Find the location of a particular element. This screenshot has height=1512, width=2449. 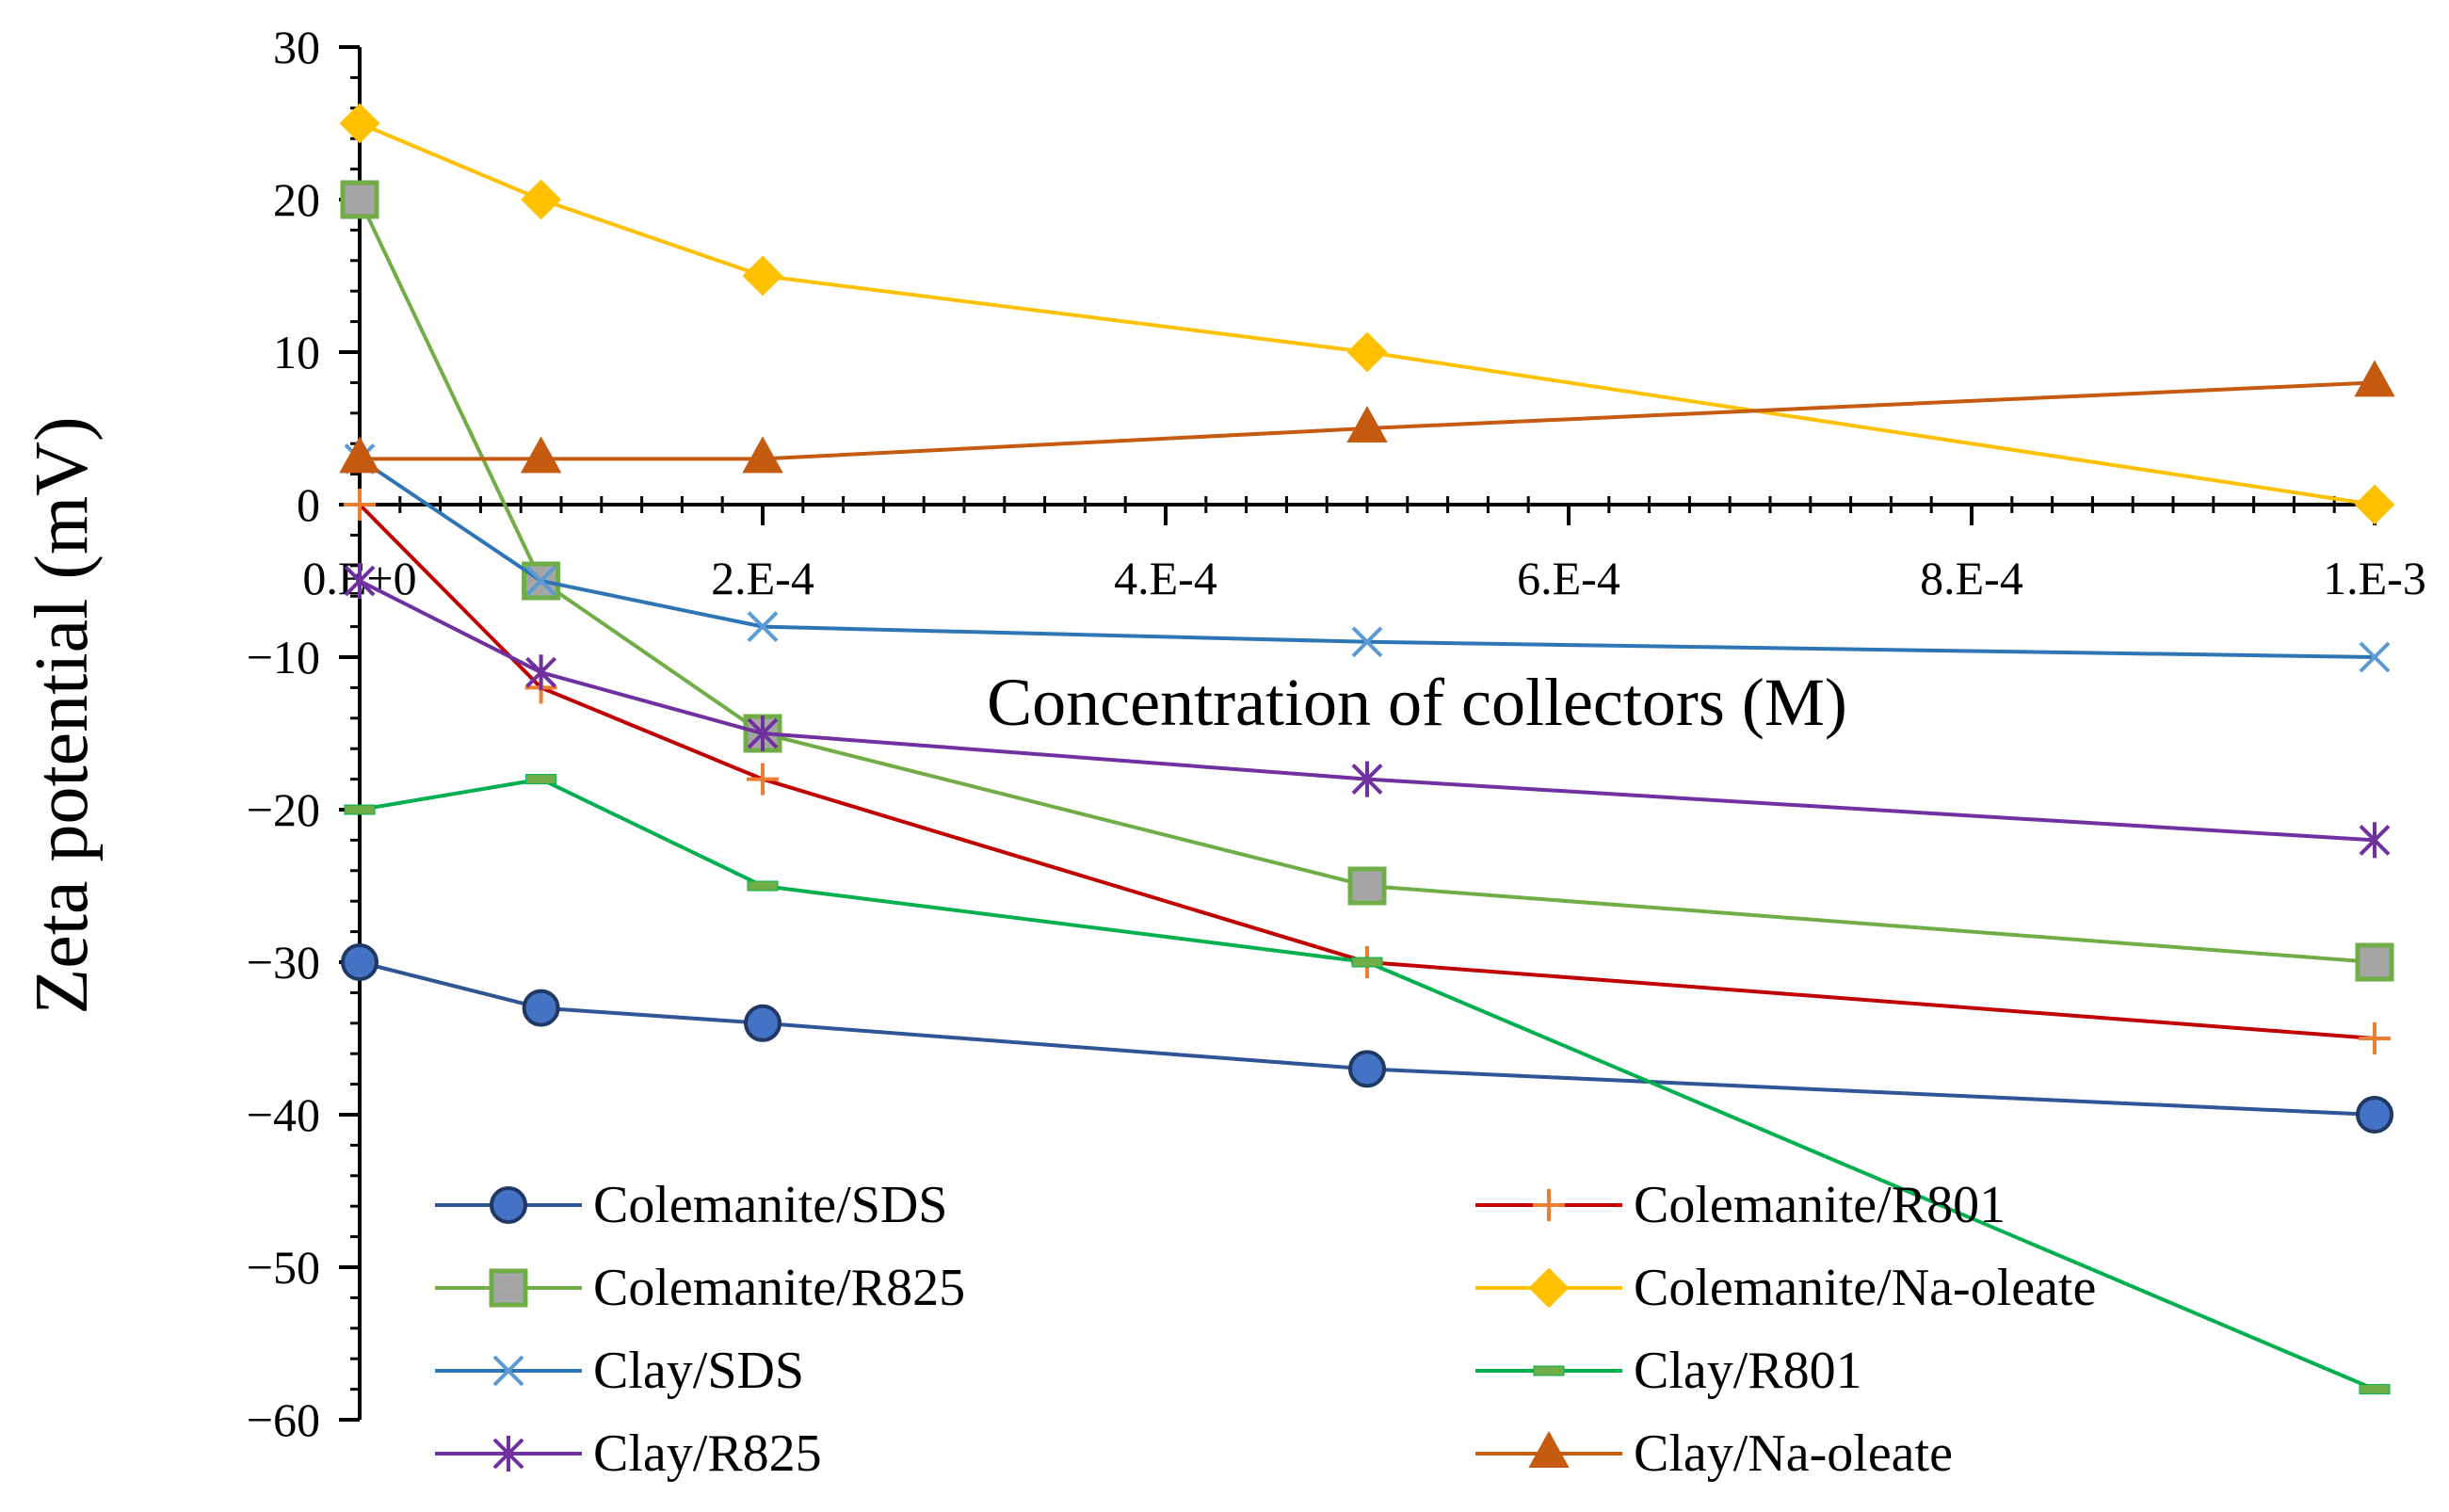

y-tick-label: 10 is located at coordinates (296, 352).